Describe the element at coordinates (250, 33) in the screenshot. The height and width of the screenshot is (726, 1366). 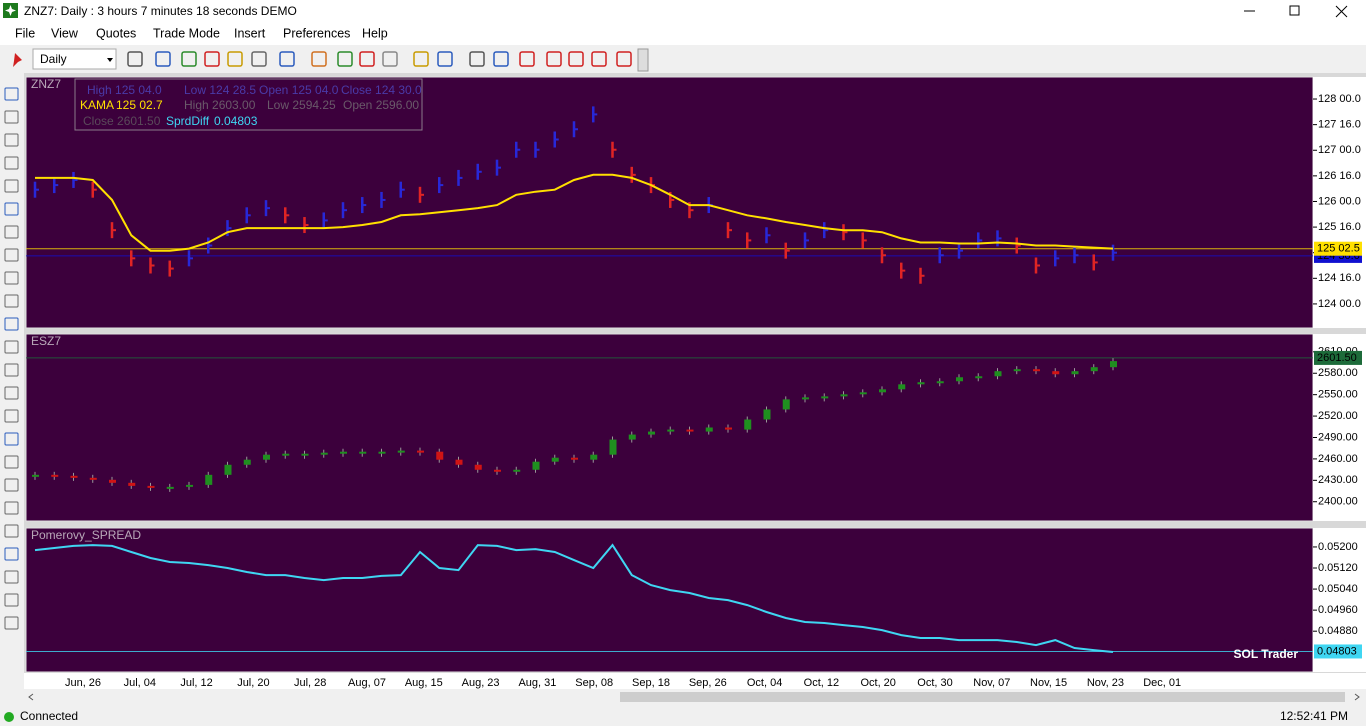
I see `menu-item: Insert` at that location.